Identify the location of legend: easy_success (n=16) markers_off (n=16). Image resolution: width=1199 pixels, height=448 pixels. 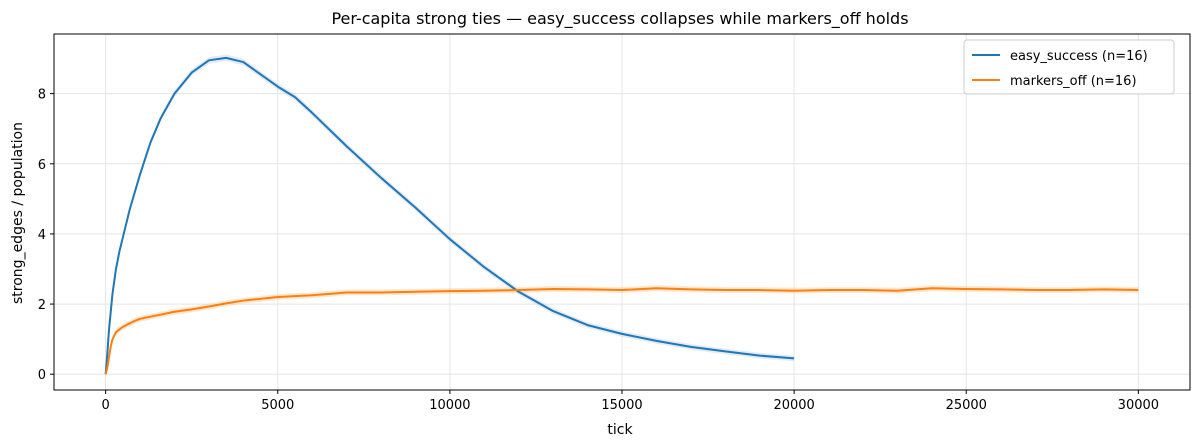
(1069, 67).